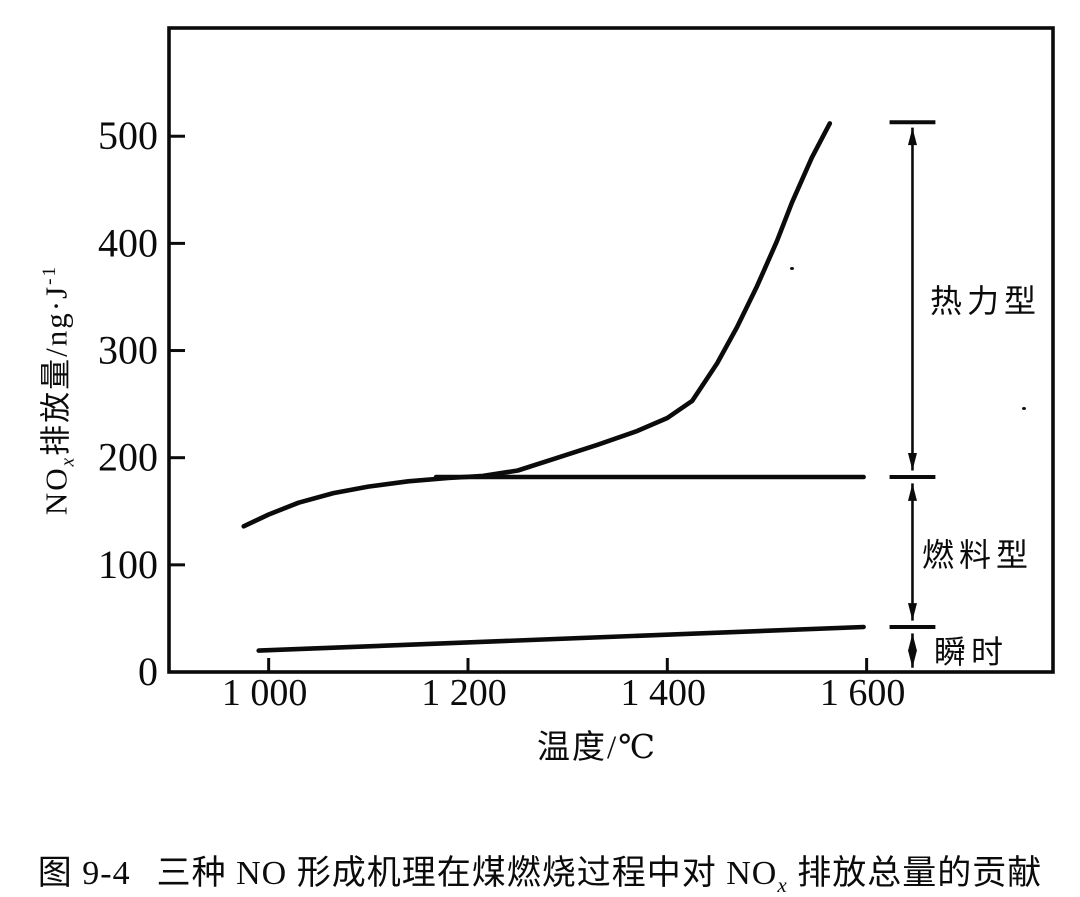 The width and height of the screenshot is (1080, 897). Describe the element at coordinates (863, 693) in the screenshot. I see `x-tick-label: 1 600` at that location.